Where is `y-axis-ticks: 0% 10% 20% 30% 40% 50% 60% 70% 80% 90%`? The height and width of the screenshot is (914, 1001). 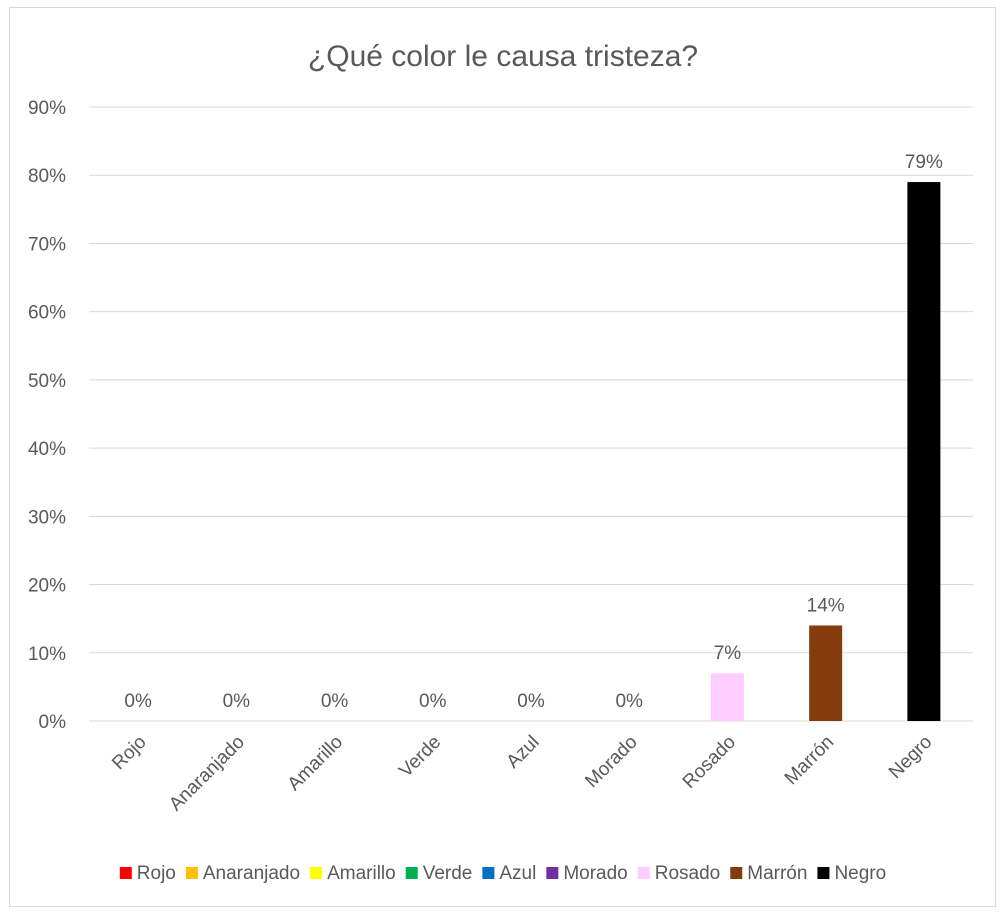
y-axis-ticks: 0% 10% 20% 30% 40% 50% 60% 70% 80% 90% is located at coordinates (47, 415).